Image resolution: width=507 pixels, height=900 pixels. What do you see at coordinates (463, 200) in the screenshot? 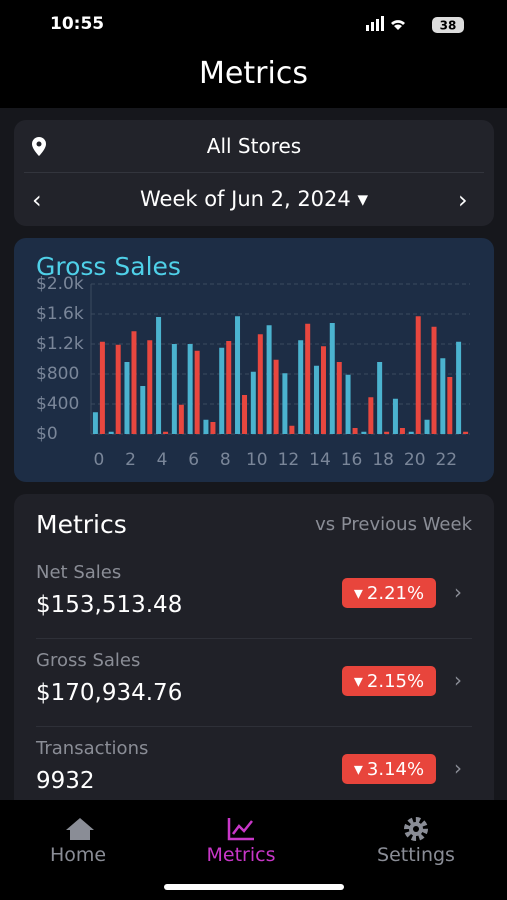
I see `next-week: ›` at bounding box center [463, 200].